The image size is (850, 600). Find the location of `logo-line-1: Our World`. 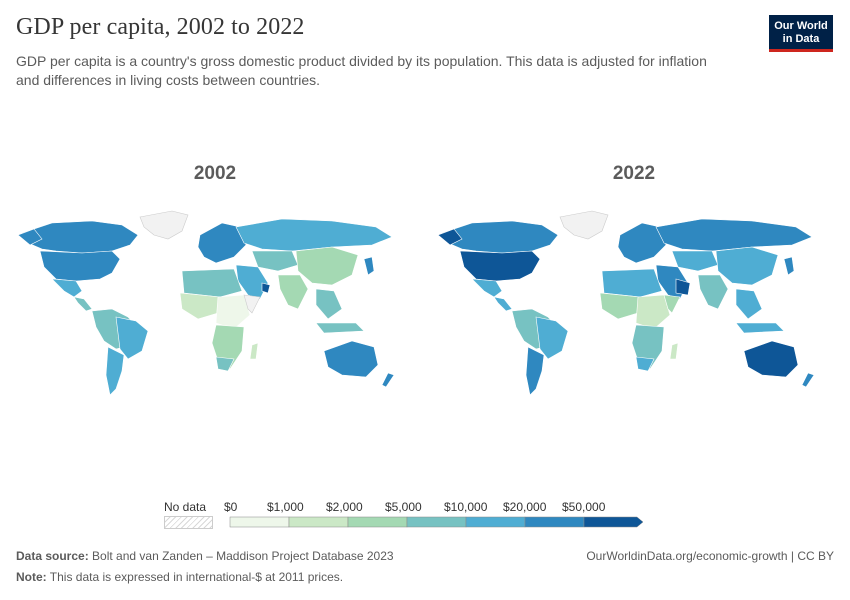

logo-line-1: Our World is located at coordinates (801, 26).